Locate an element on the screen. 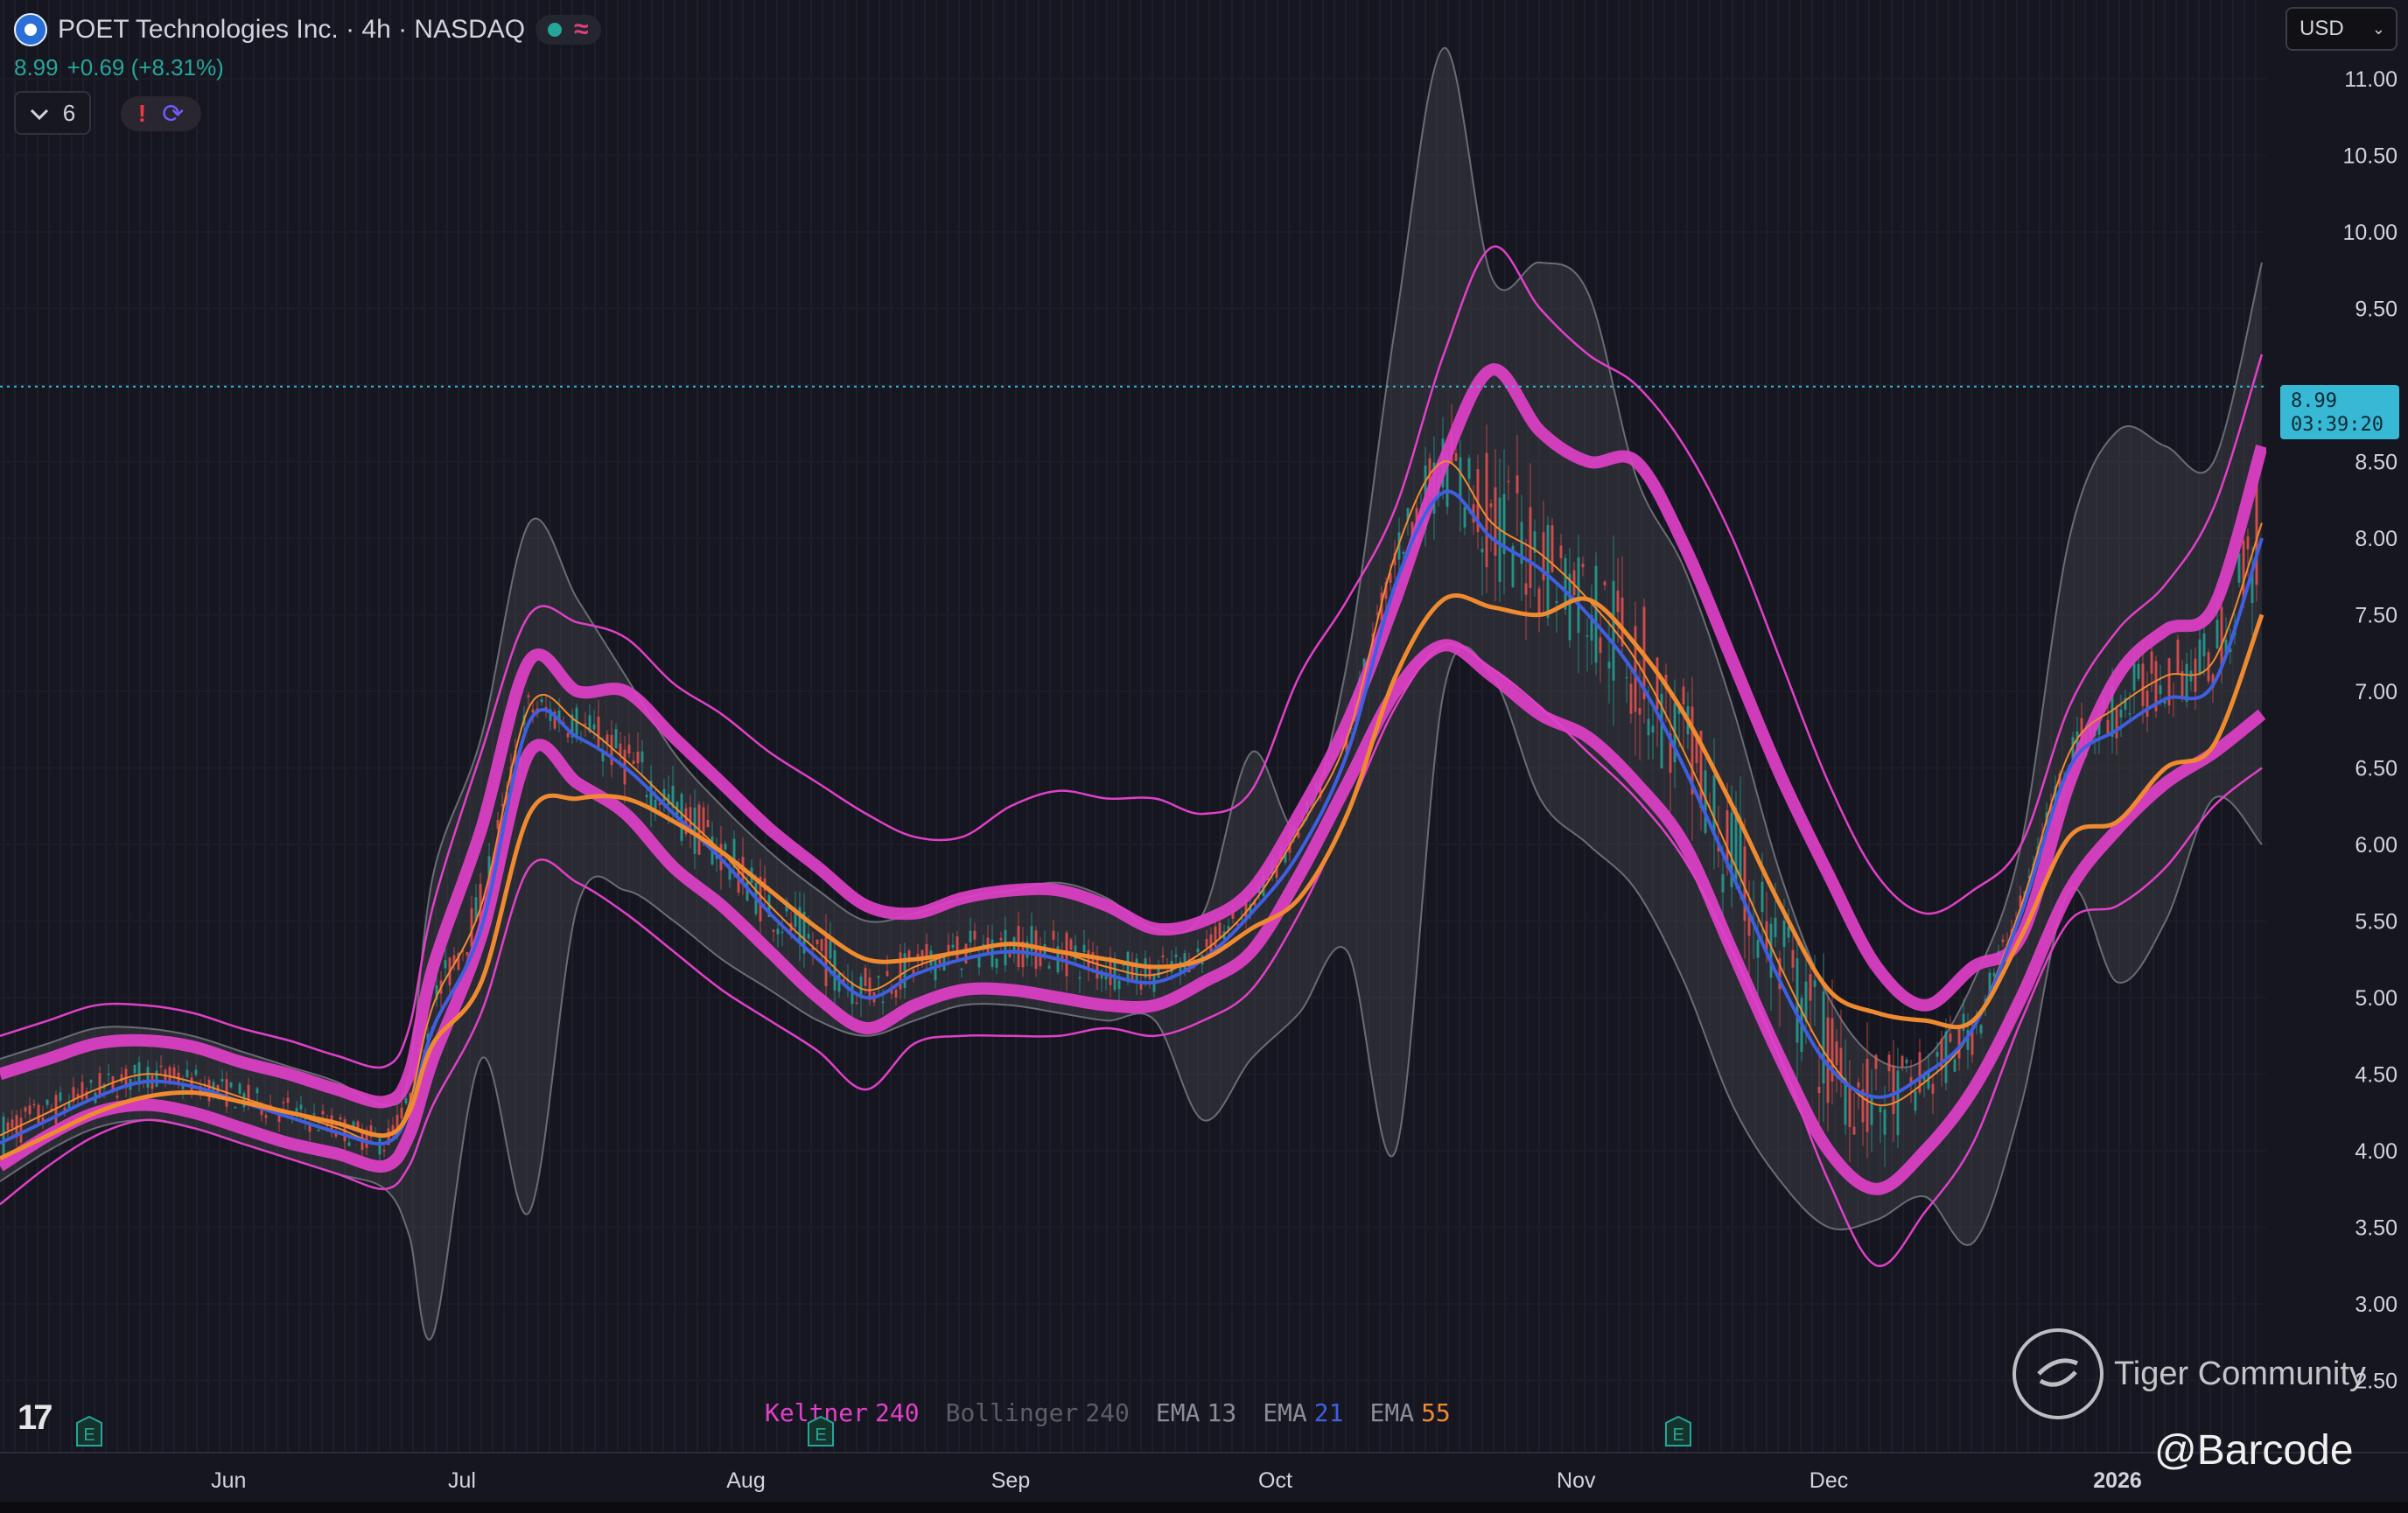 This screenshot has height=1513, width=2408. price-axis-label: 7.00 is located at coordinates (2376, 692).